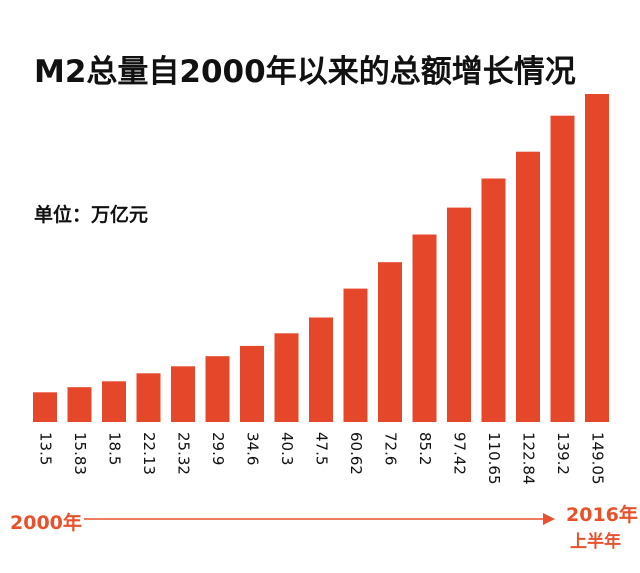  Describe the element at coordinates (494, 458) in the screenshot. I see `bar-value-label: 110.65` at that location.